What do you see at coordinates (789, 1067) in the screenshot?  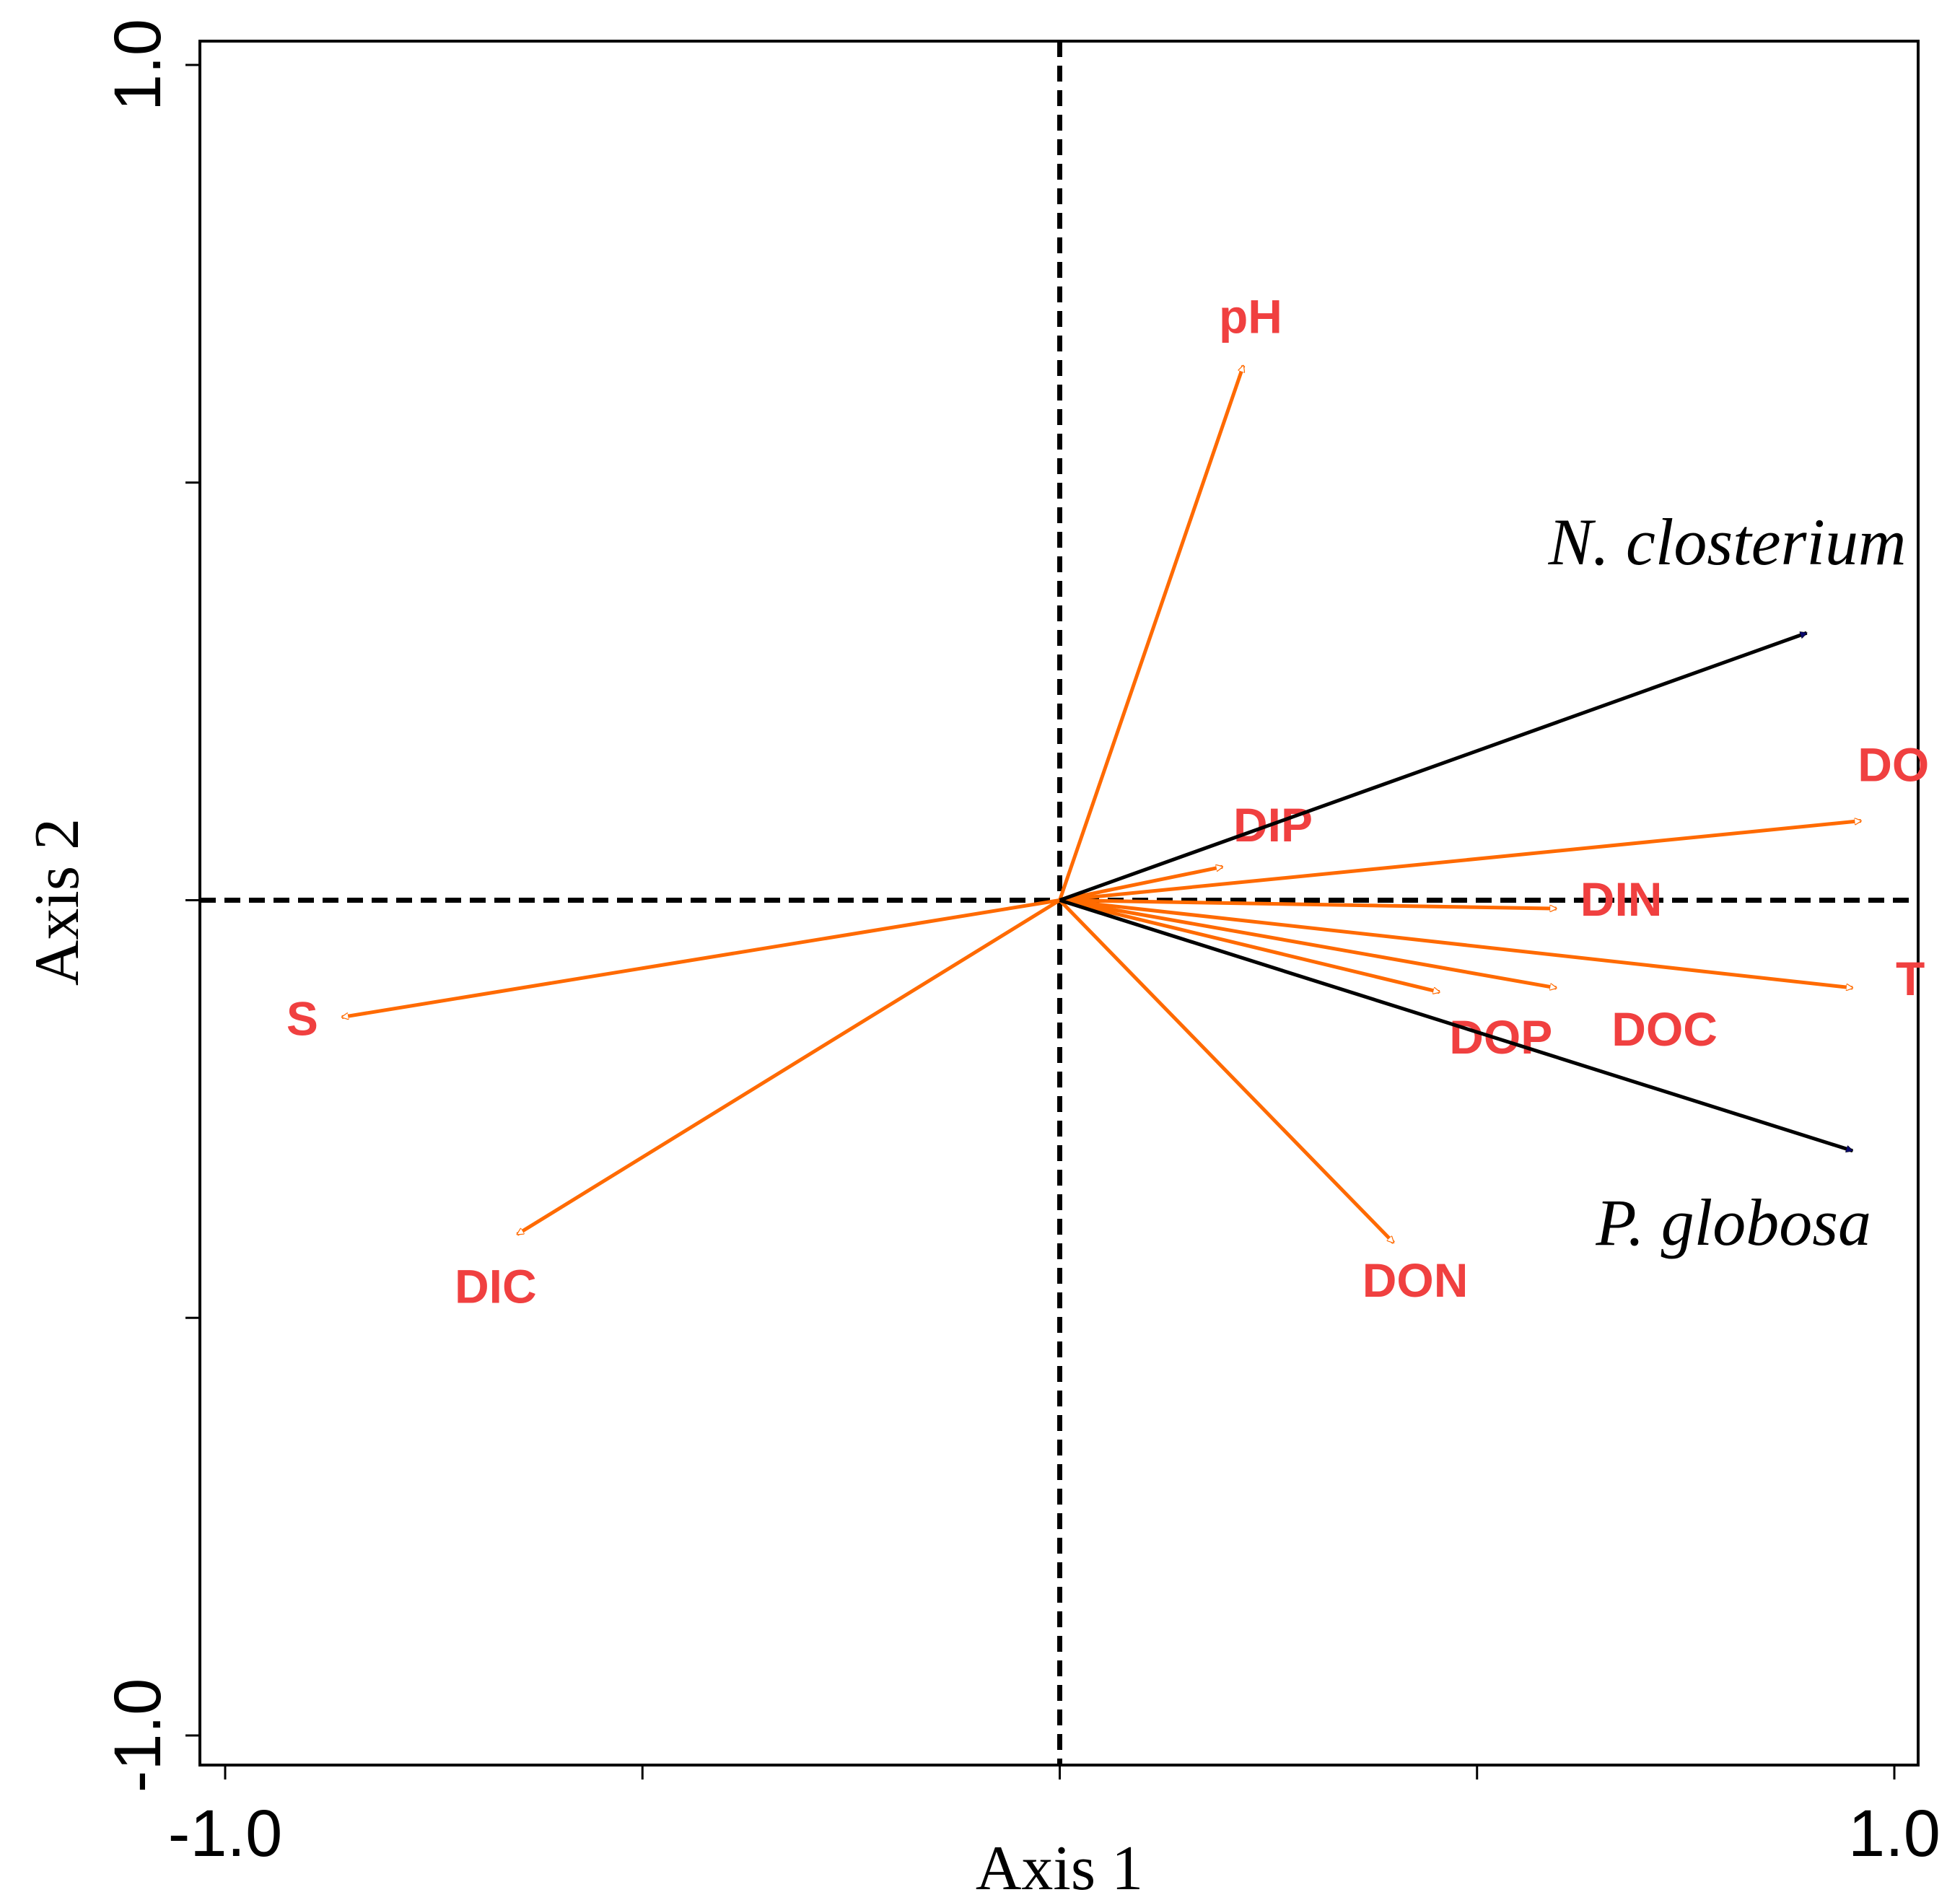 I see `env-vector-dic` at bounding box center [789, 1067].